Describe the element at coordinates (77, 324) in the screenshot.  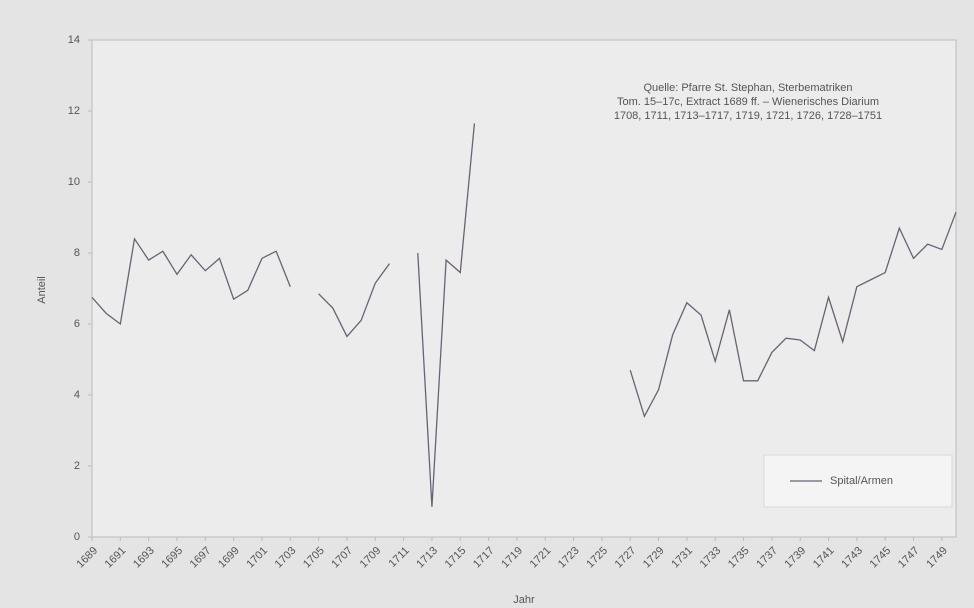
I see `y-tick-label: 6` at that location.